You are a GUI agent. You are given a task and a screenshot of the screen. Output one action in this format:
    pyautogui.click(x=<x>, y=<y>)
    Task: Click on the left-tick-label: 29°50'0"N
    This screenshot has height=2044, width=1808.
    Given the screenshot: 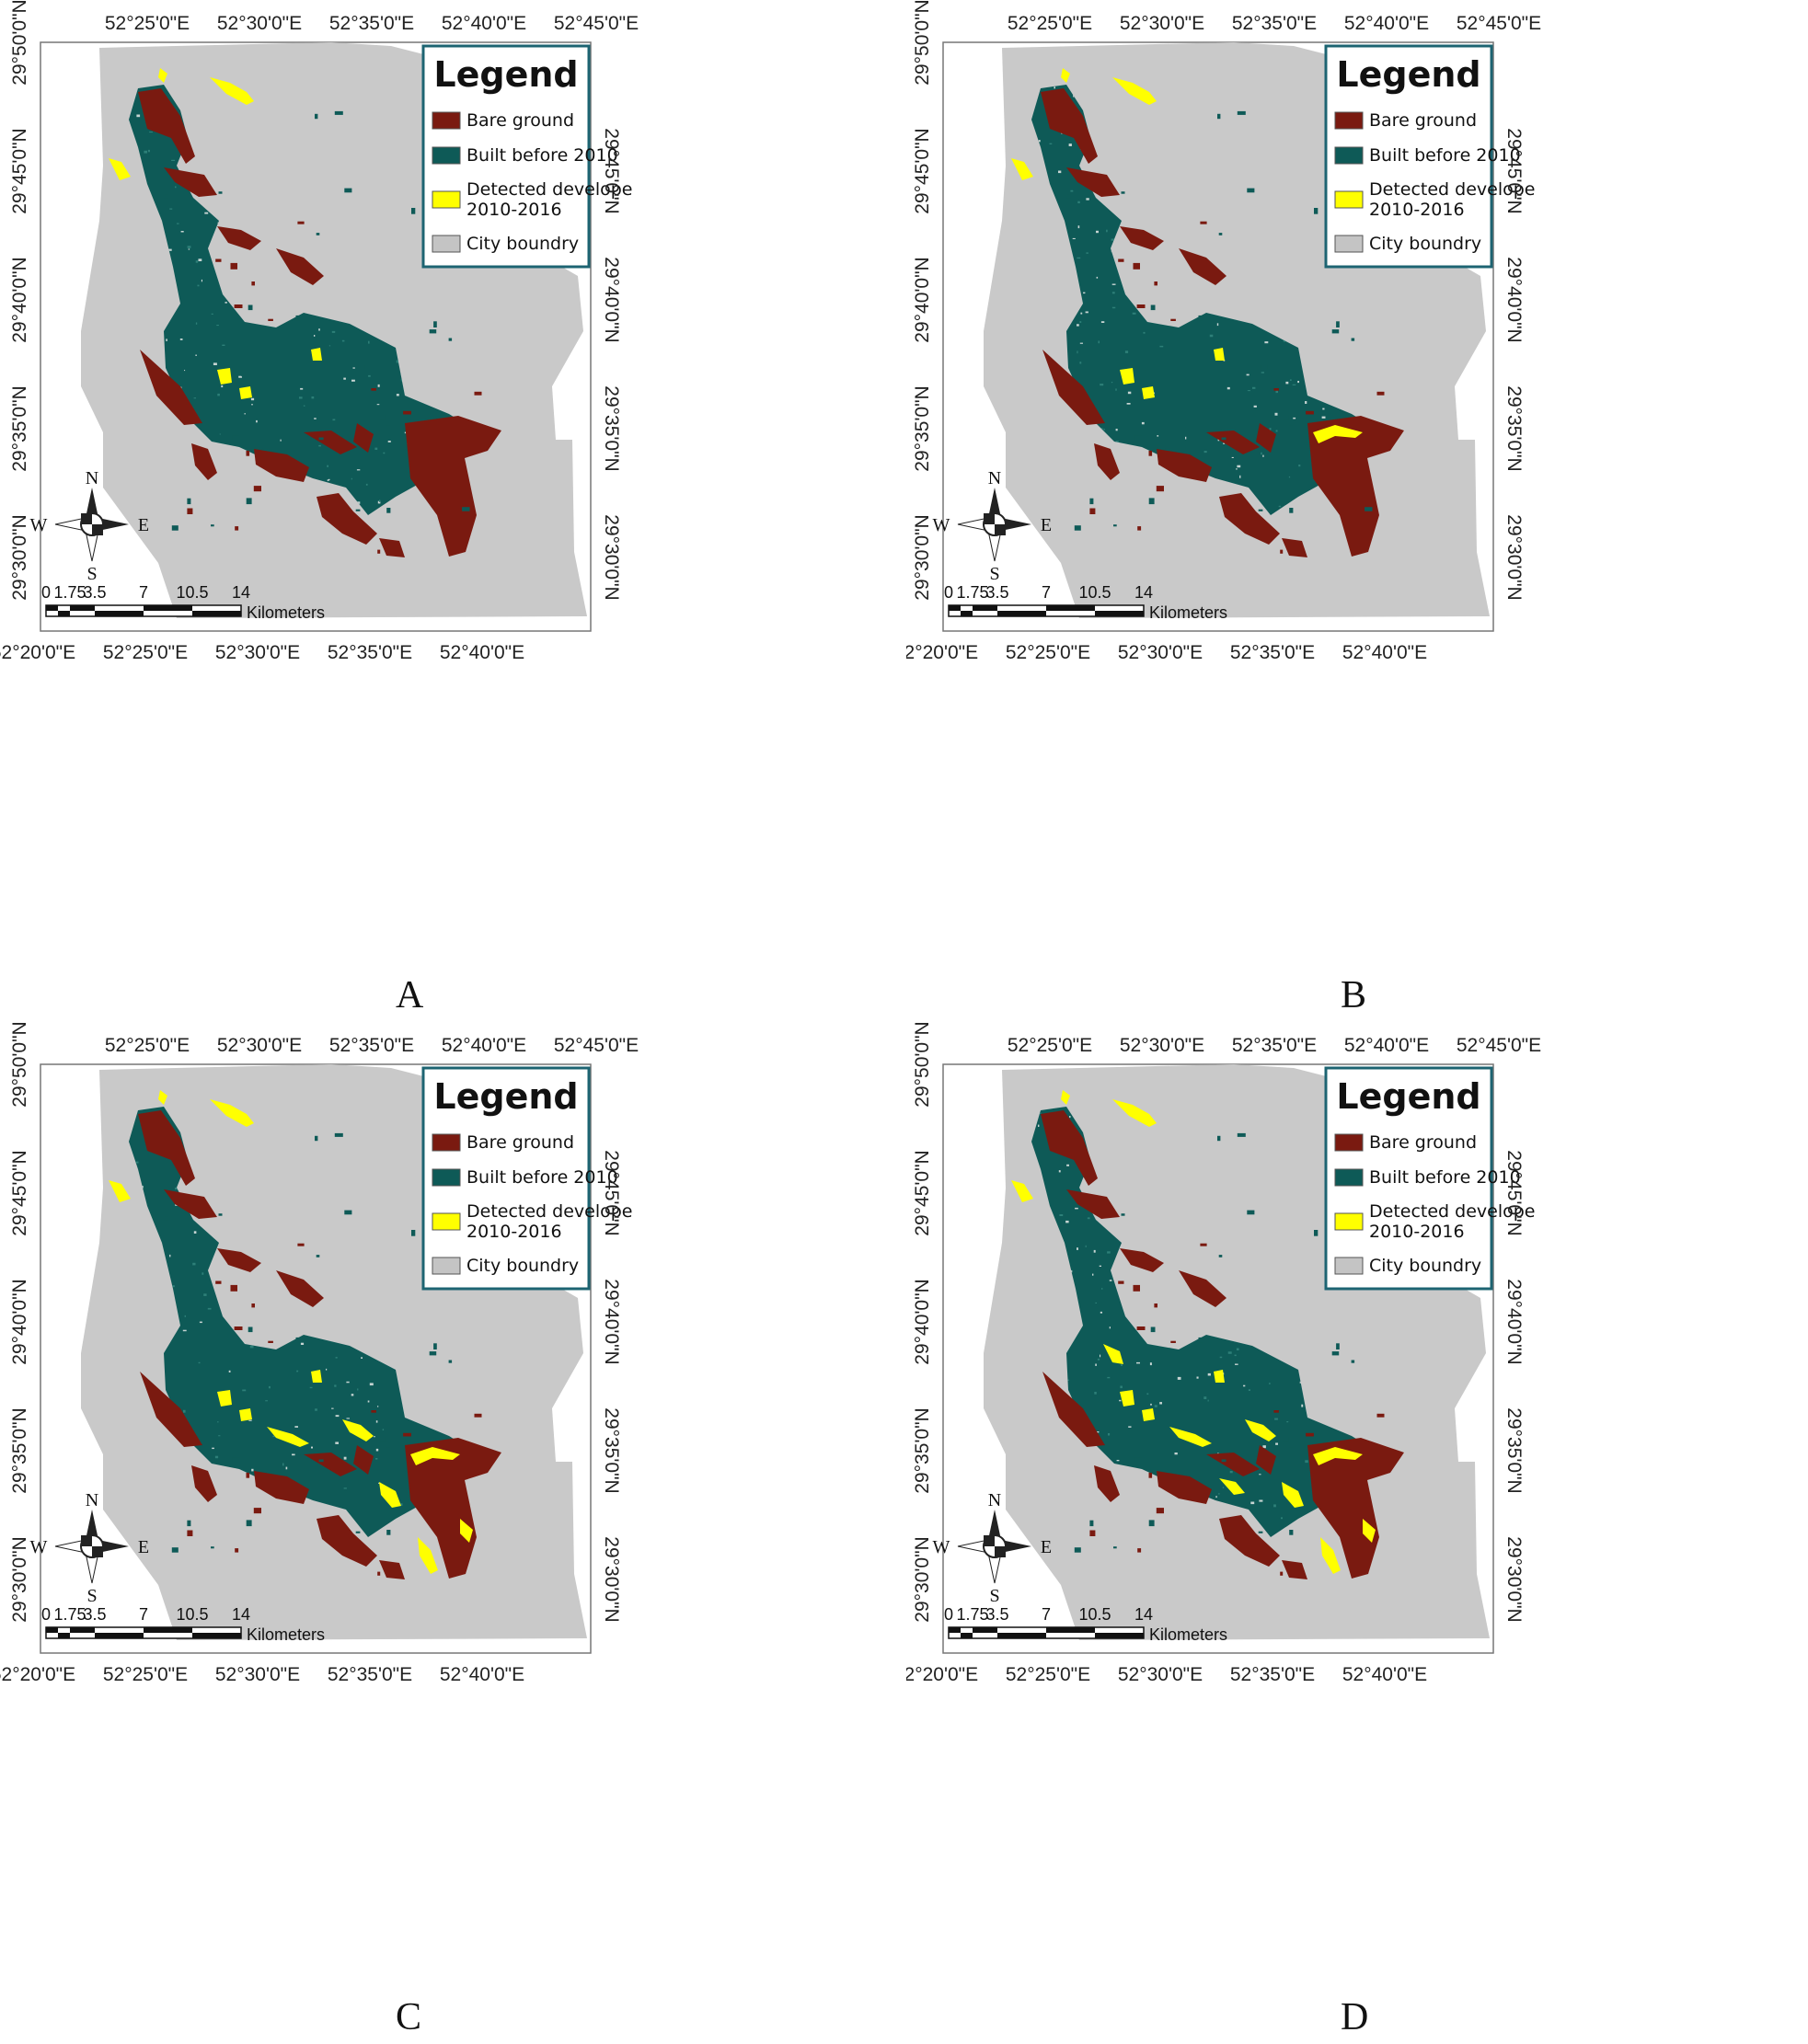 What is the action you would take?
    pyautogui.click(x=19, y=1065)
    